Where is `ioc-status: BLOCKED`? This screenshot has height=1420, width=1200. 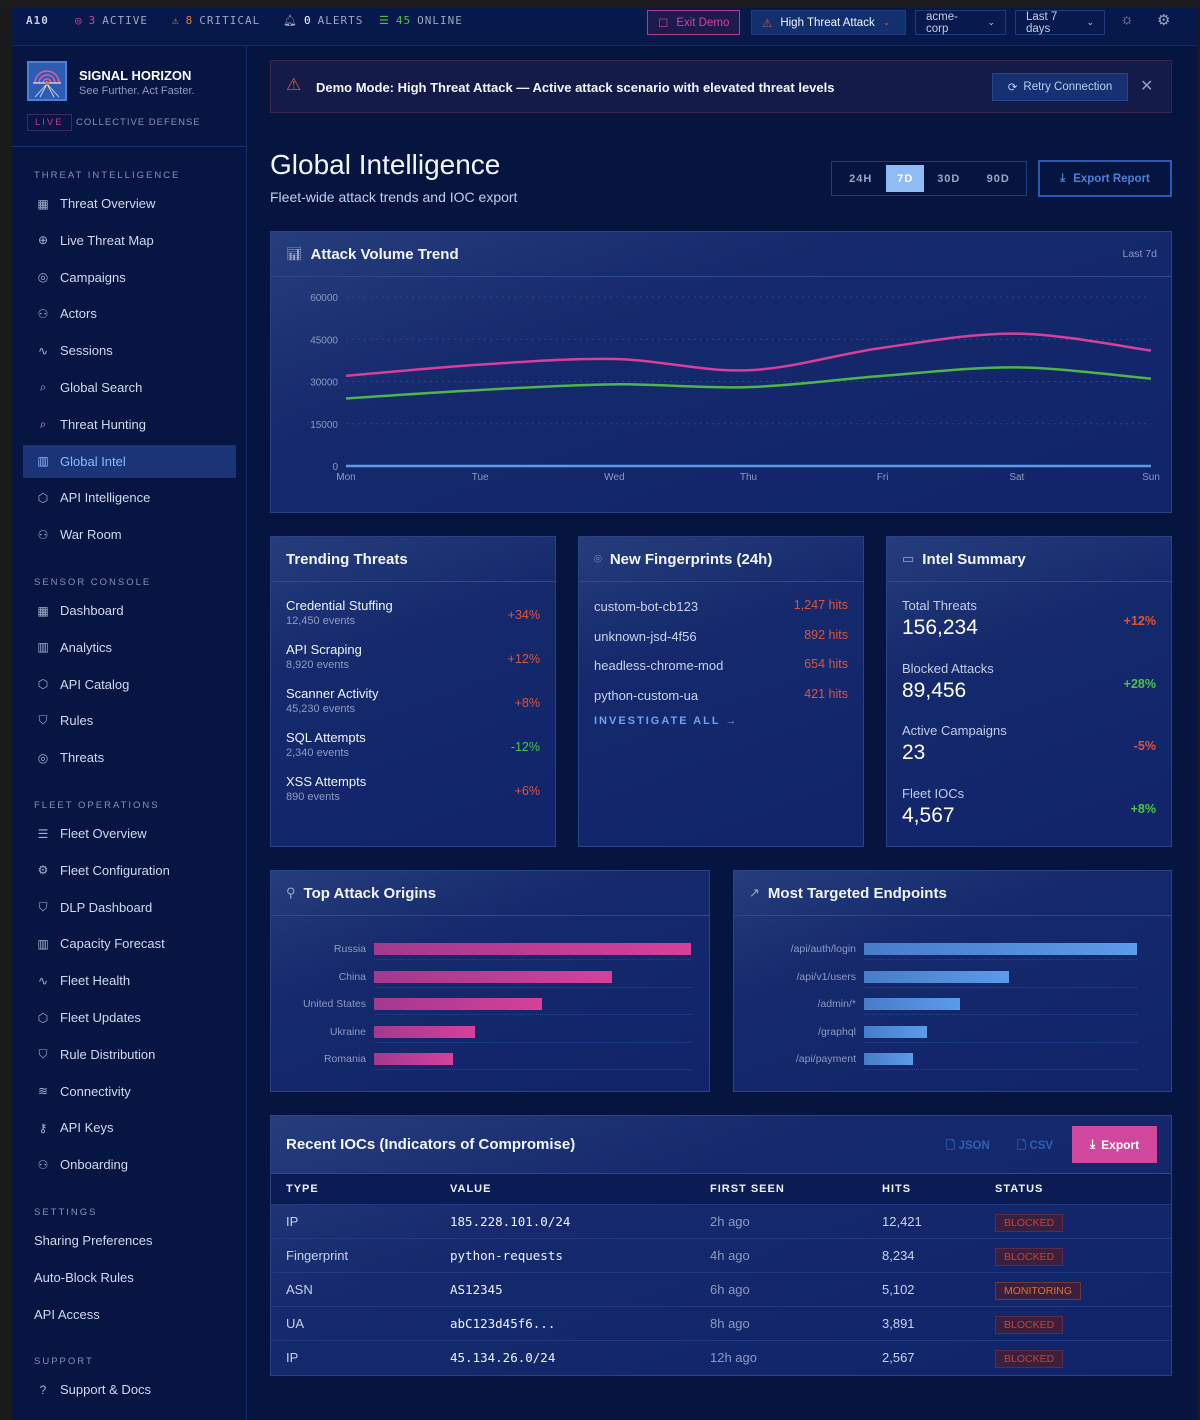
ioc-status: BLOCKED is located at coordinates (1075, 1322).